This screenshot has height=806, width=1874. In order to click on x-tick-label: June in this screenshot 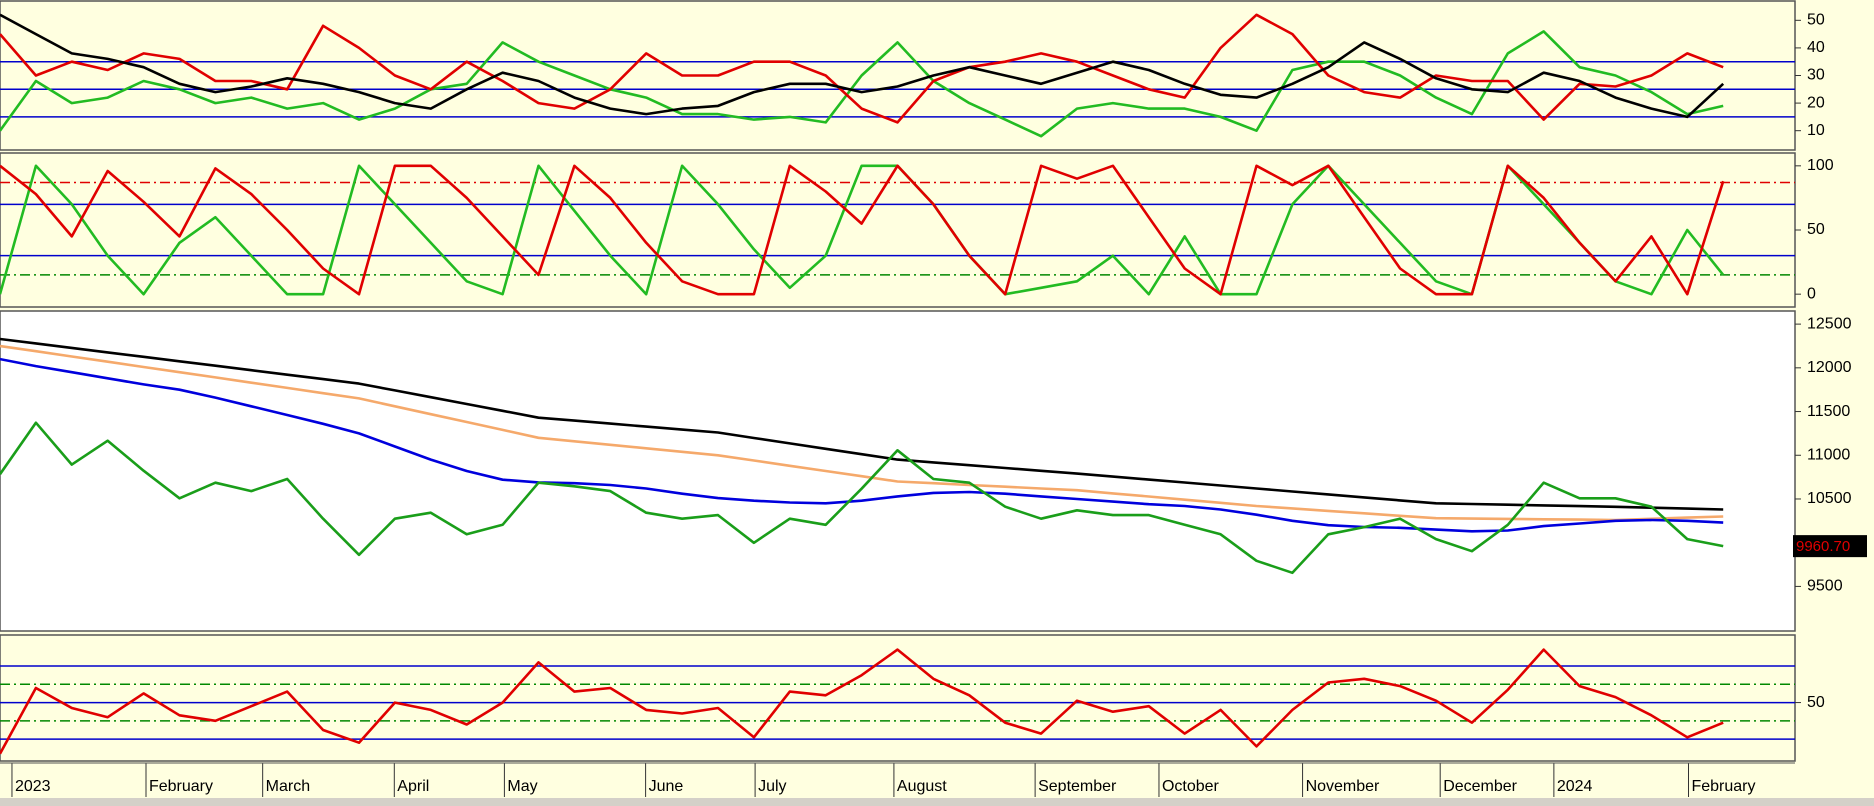, I will do `click(666, 786)`.